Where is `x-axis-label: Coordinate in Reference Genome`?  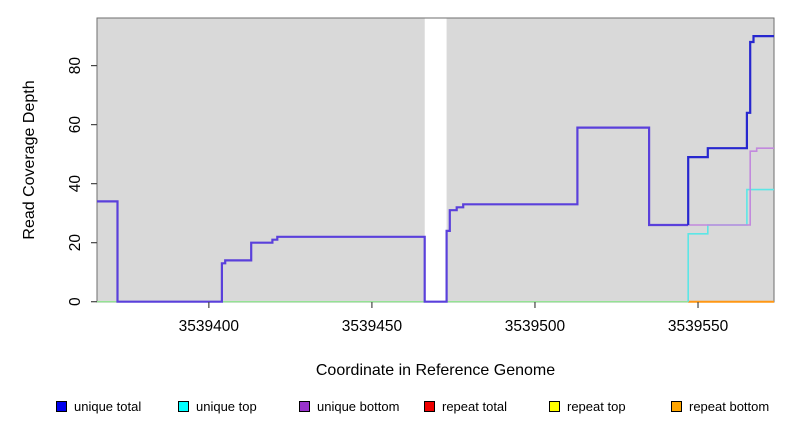 x-axis-label: Coordinate in Reference Genome is located at coordinates (435, 370).